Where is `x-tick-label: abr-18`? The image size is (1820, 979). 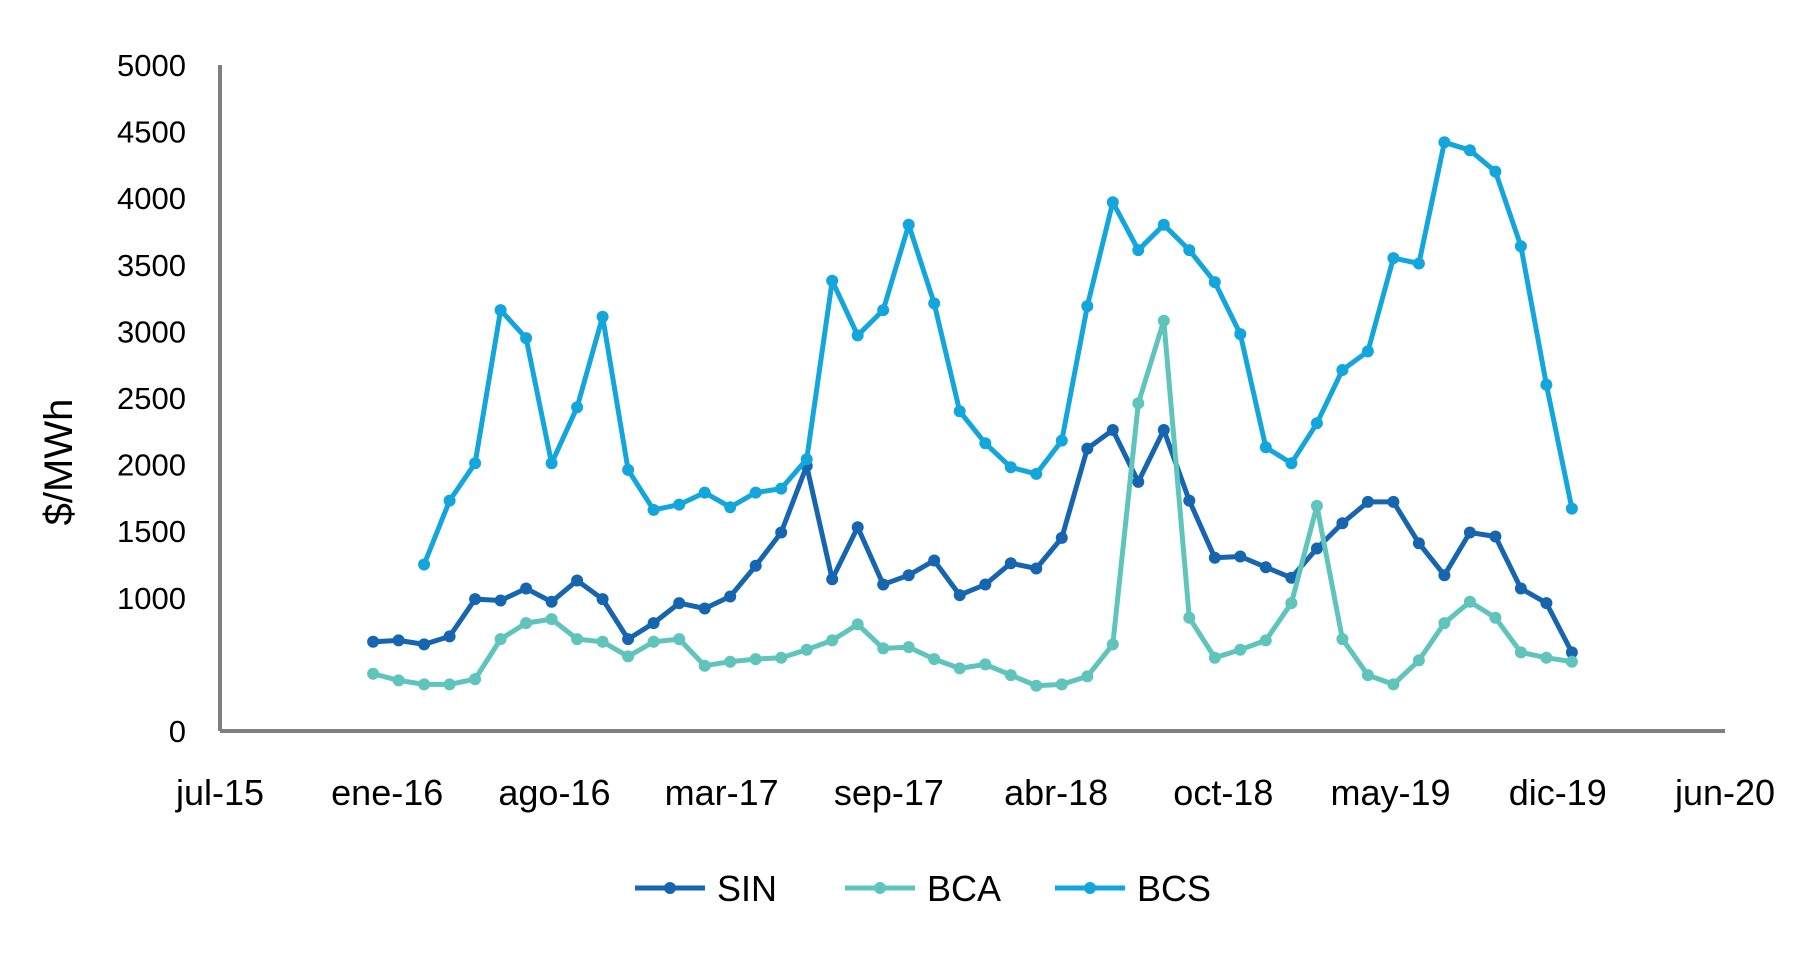 x-tick-label: abr-18 is located at coordinates (1056, 792).